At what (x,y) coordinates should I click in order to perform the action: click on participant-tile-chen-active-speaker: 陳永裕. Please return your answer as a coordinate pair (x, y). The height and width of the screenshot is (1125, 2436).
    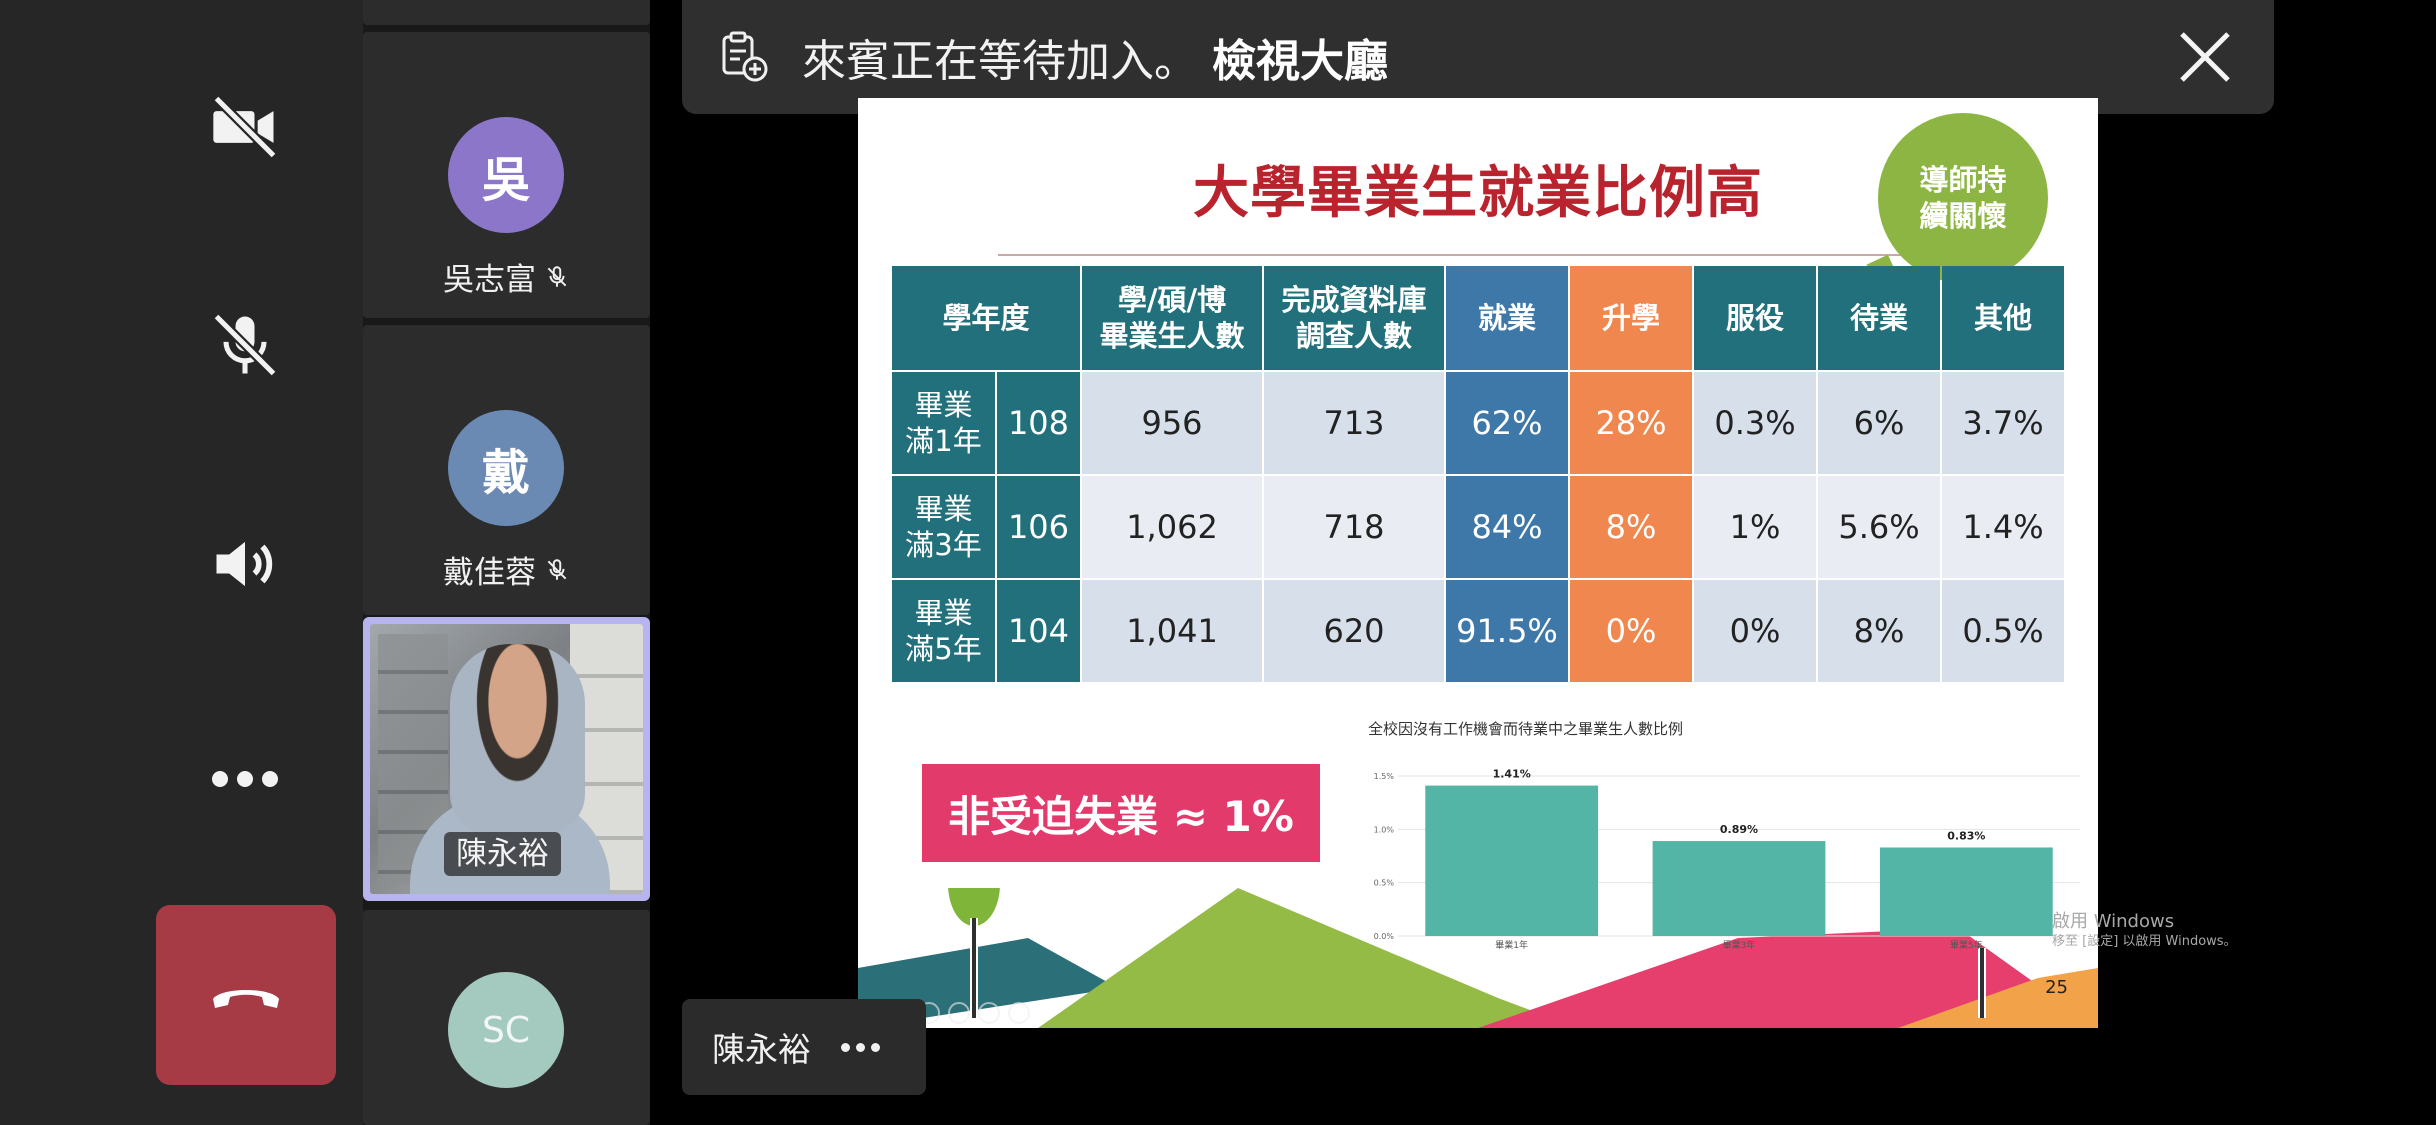
    Looking at the image, I should click on (506, 759).